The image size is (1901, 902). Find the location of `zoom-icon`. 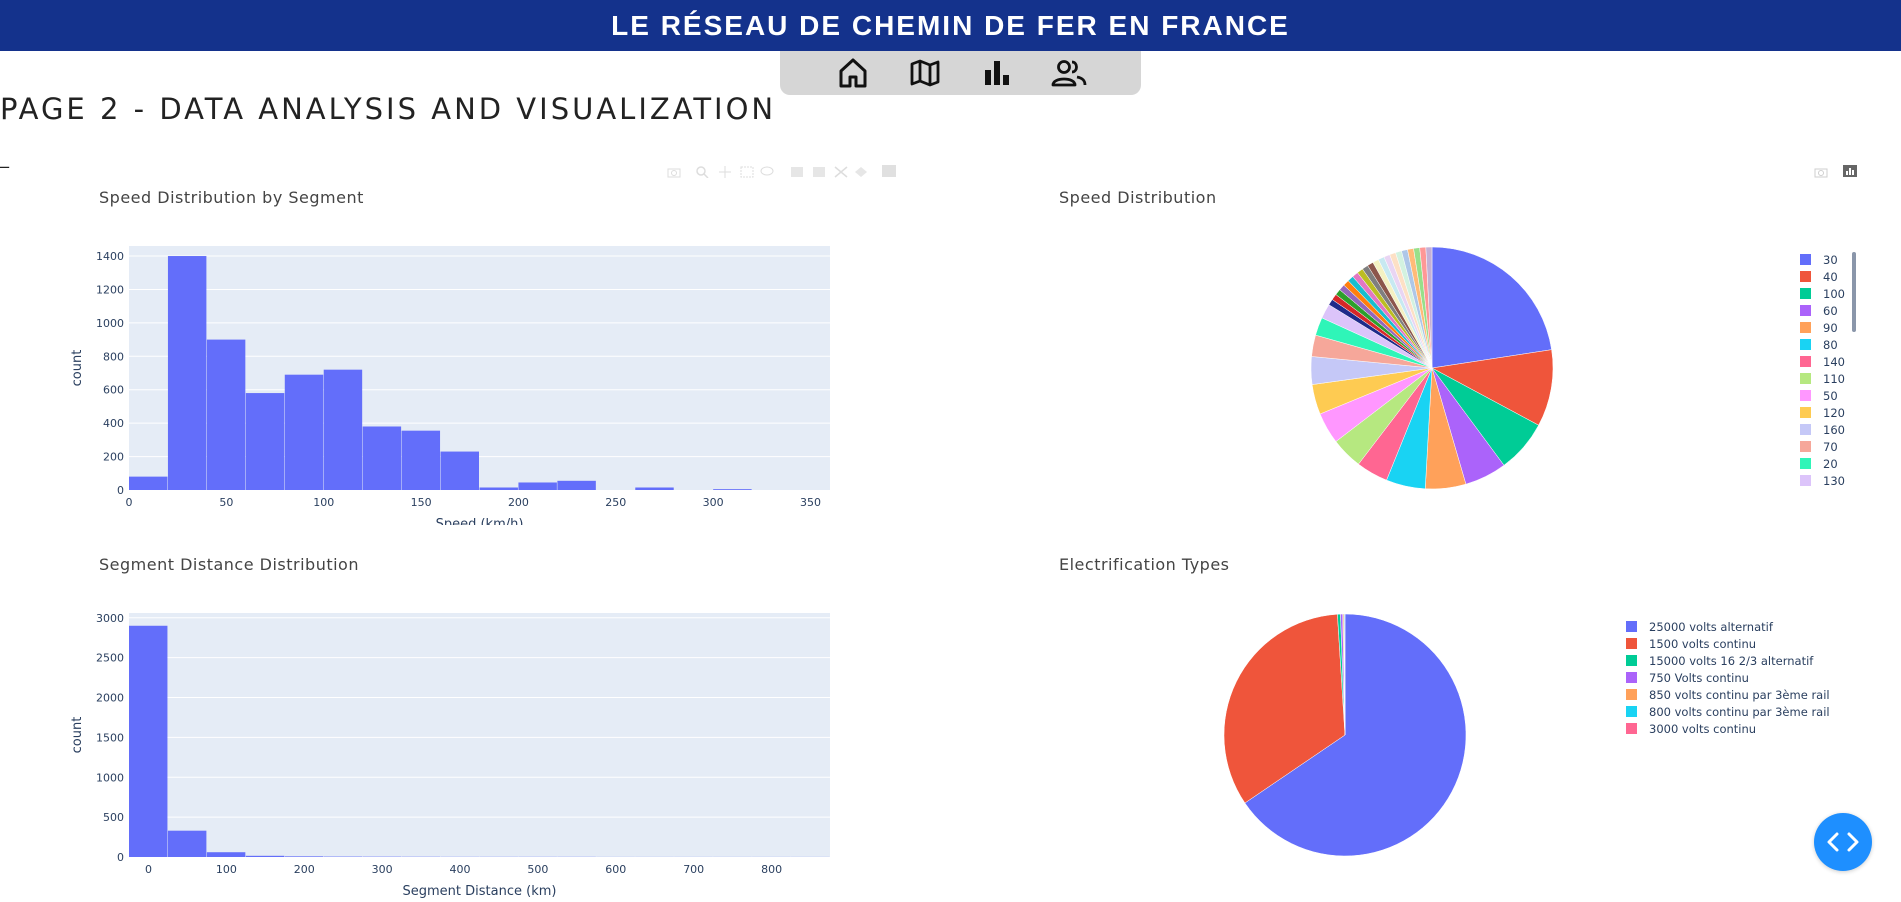

zoom-icon is located at coordinates (702, 172).